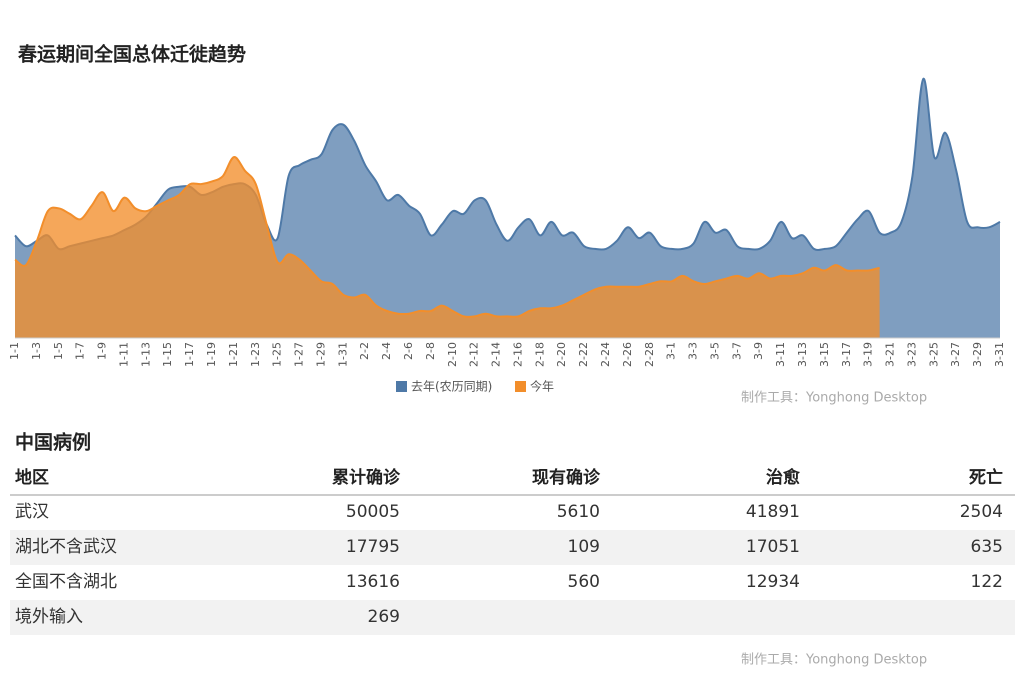 The image size is (1026, 687). Describe the element at coordinates (474, 354) in the screenshot. I see `x-tick-label: 2-12` at that location.